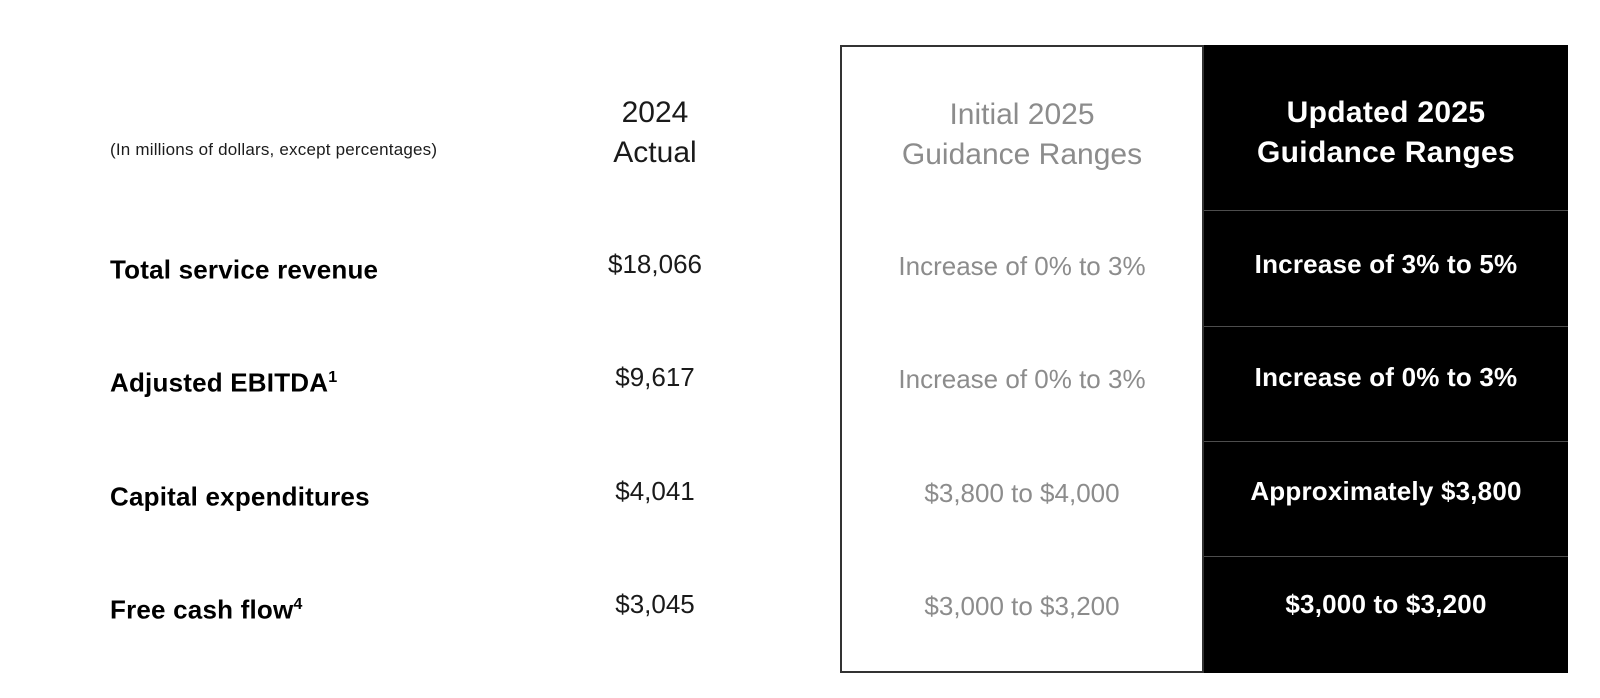 This screenshot has height=698, width=1600. I want to click on column-header-line: Updated 2025, so click(1386, 112).